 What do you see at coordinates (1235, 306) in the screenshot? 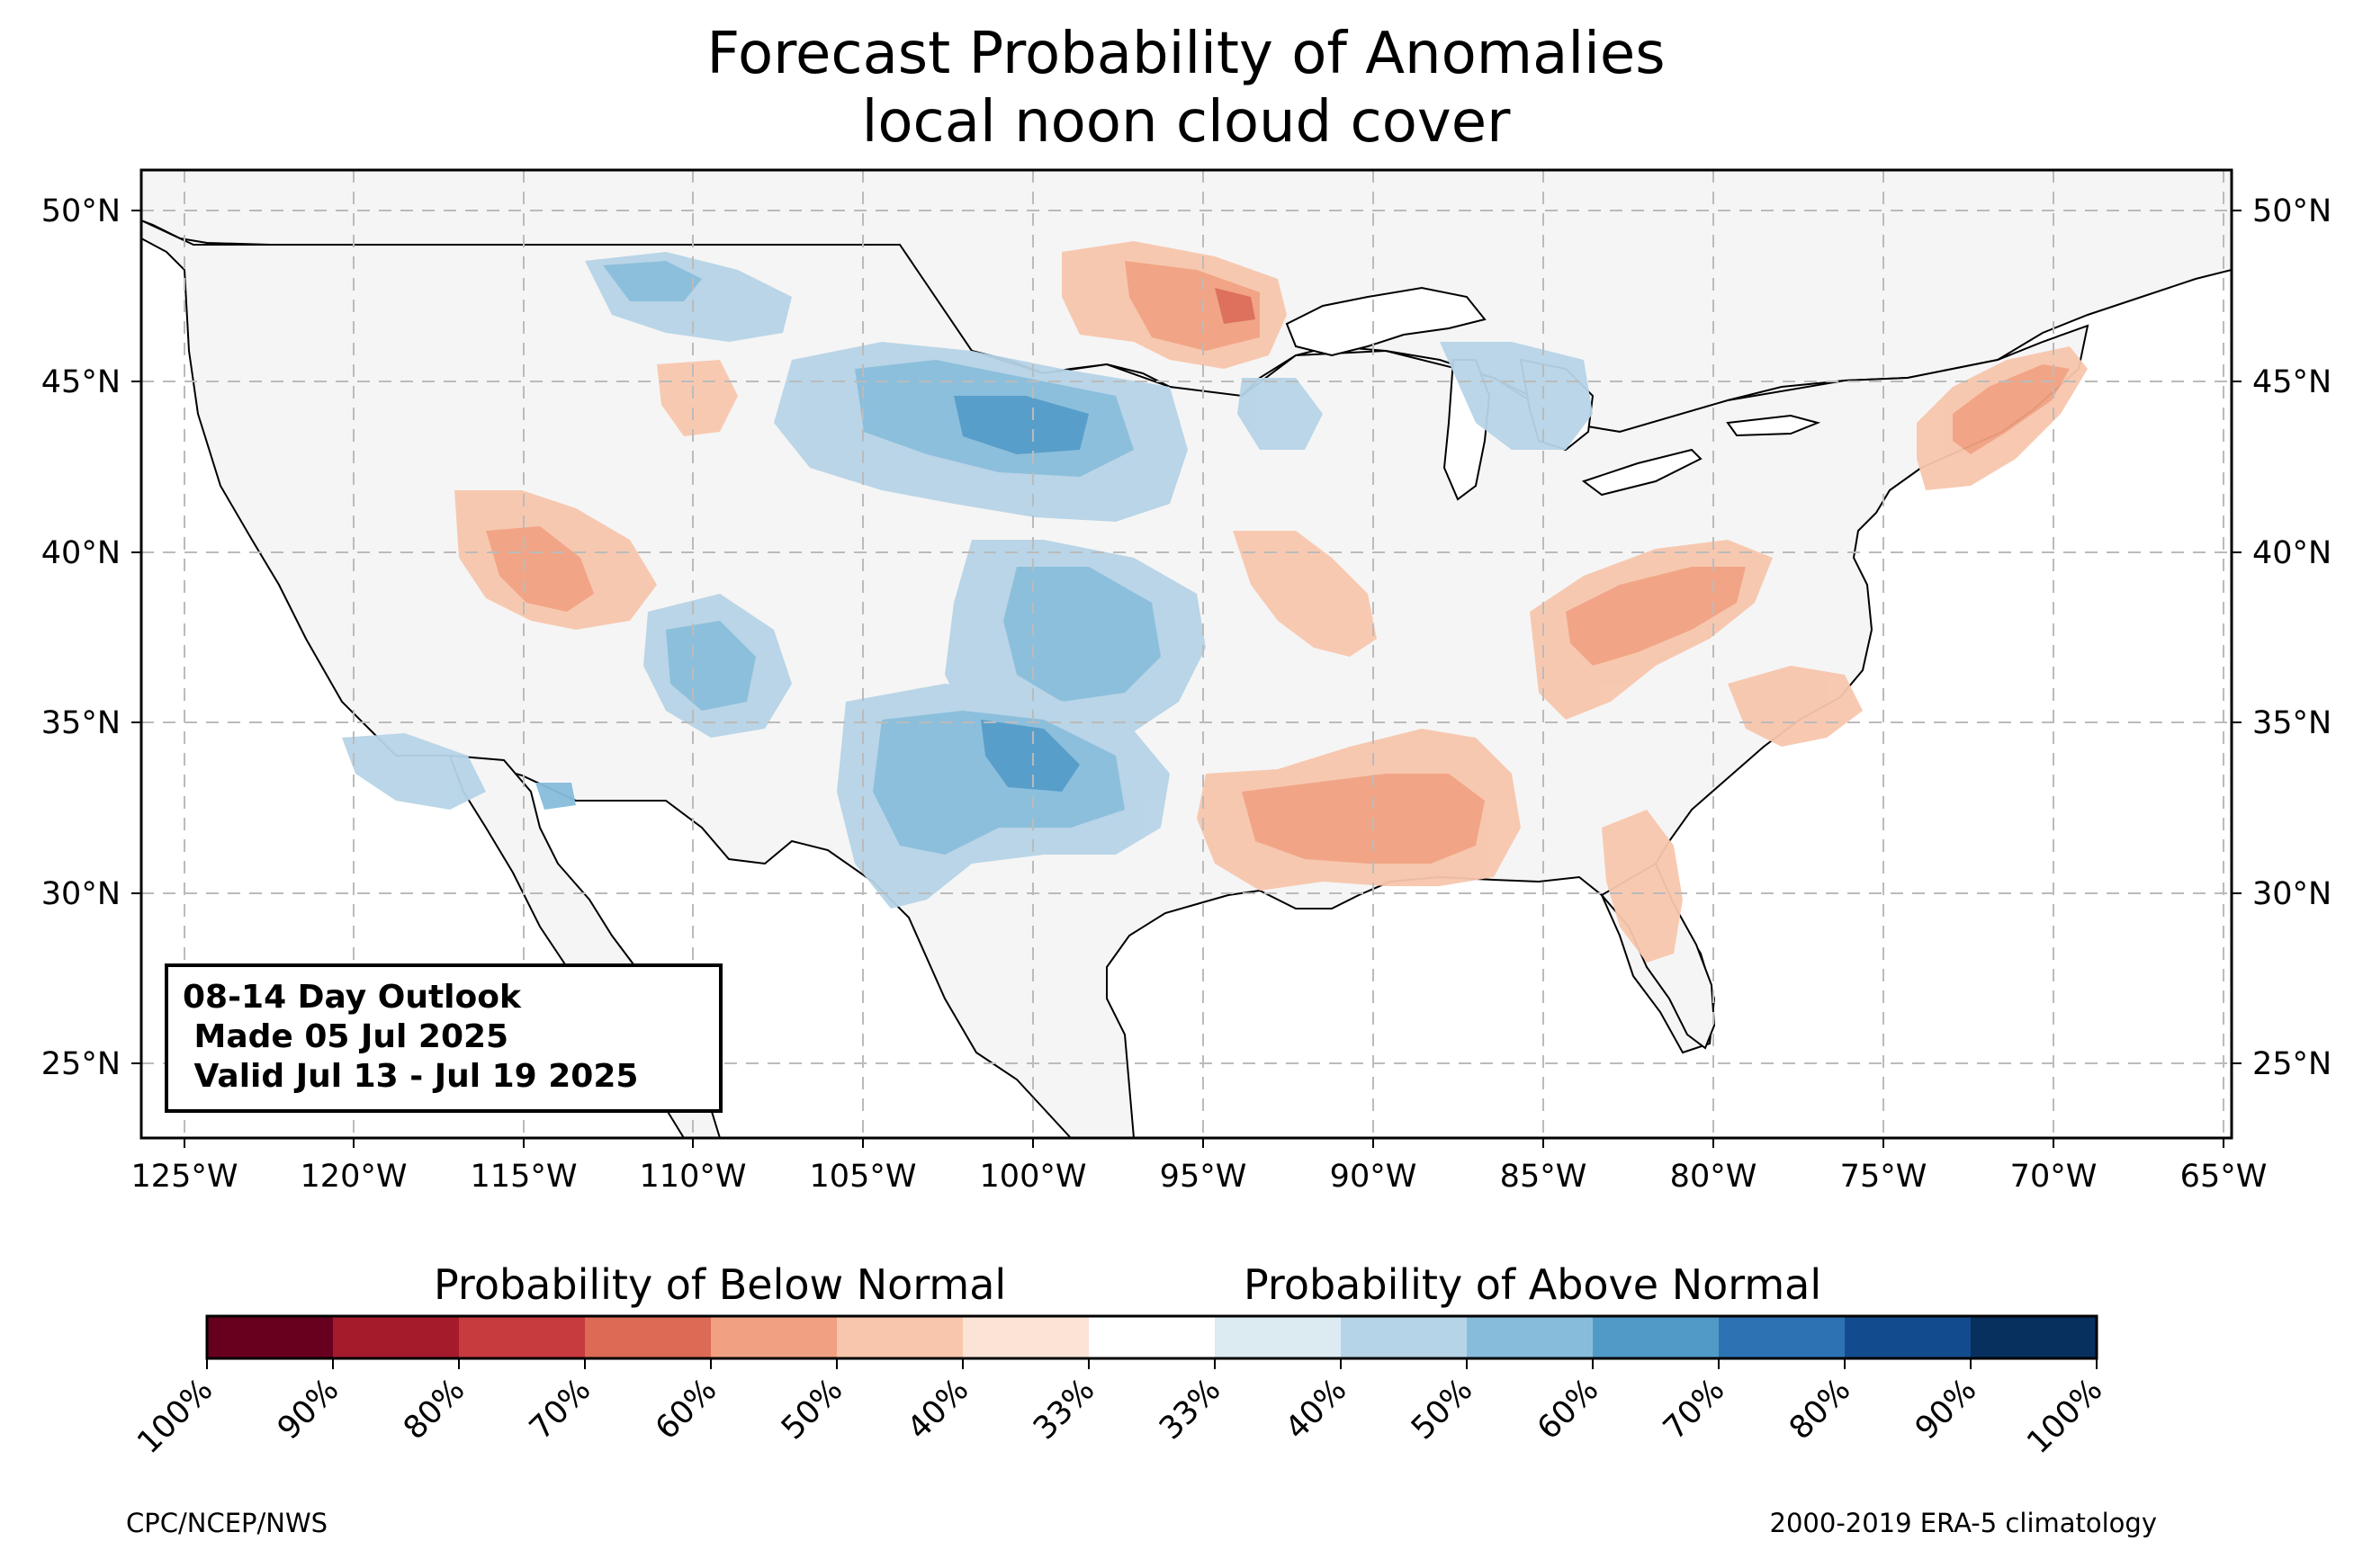
I see `below-patch-upper-midwest-peak` at bounding box center [1235, 306].